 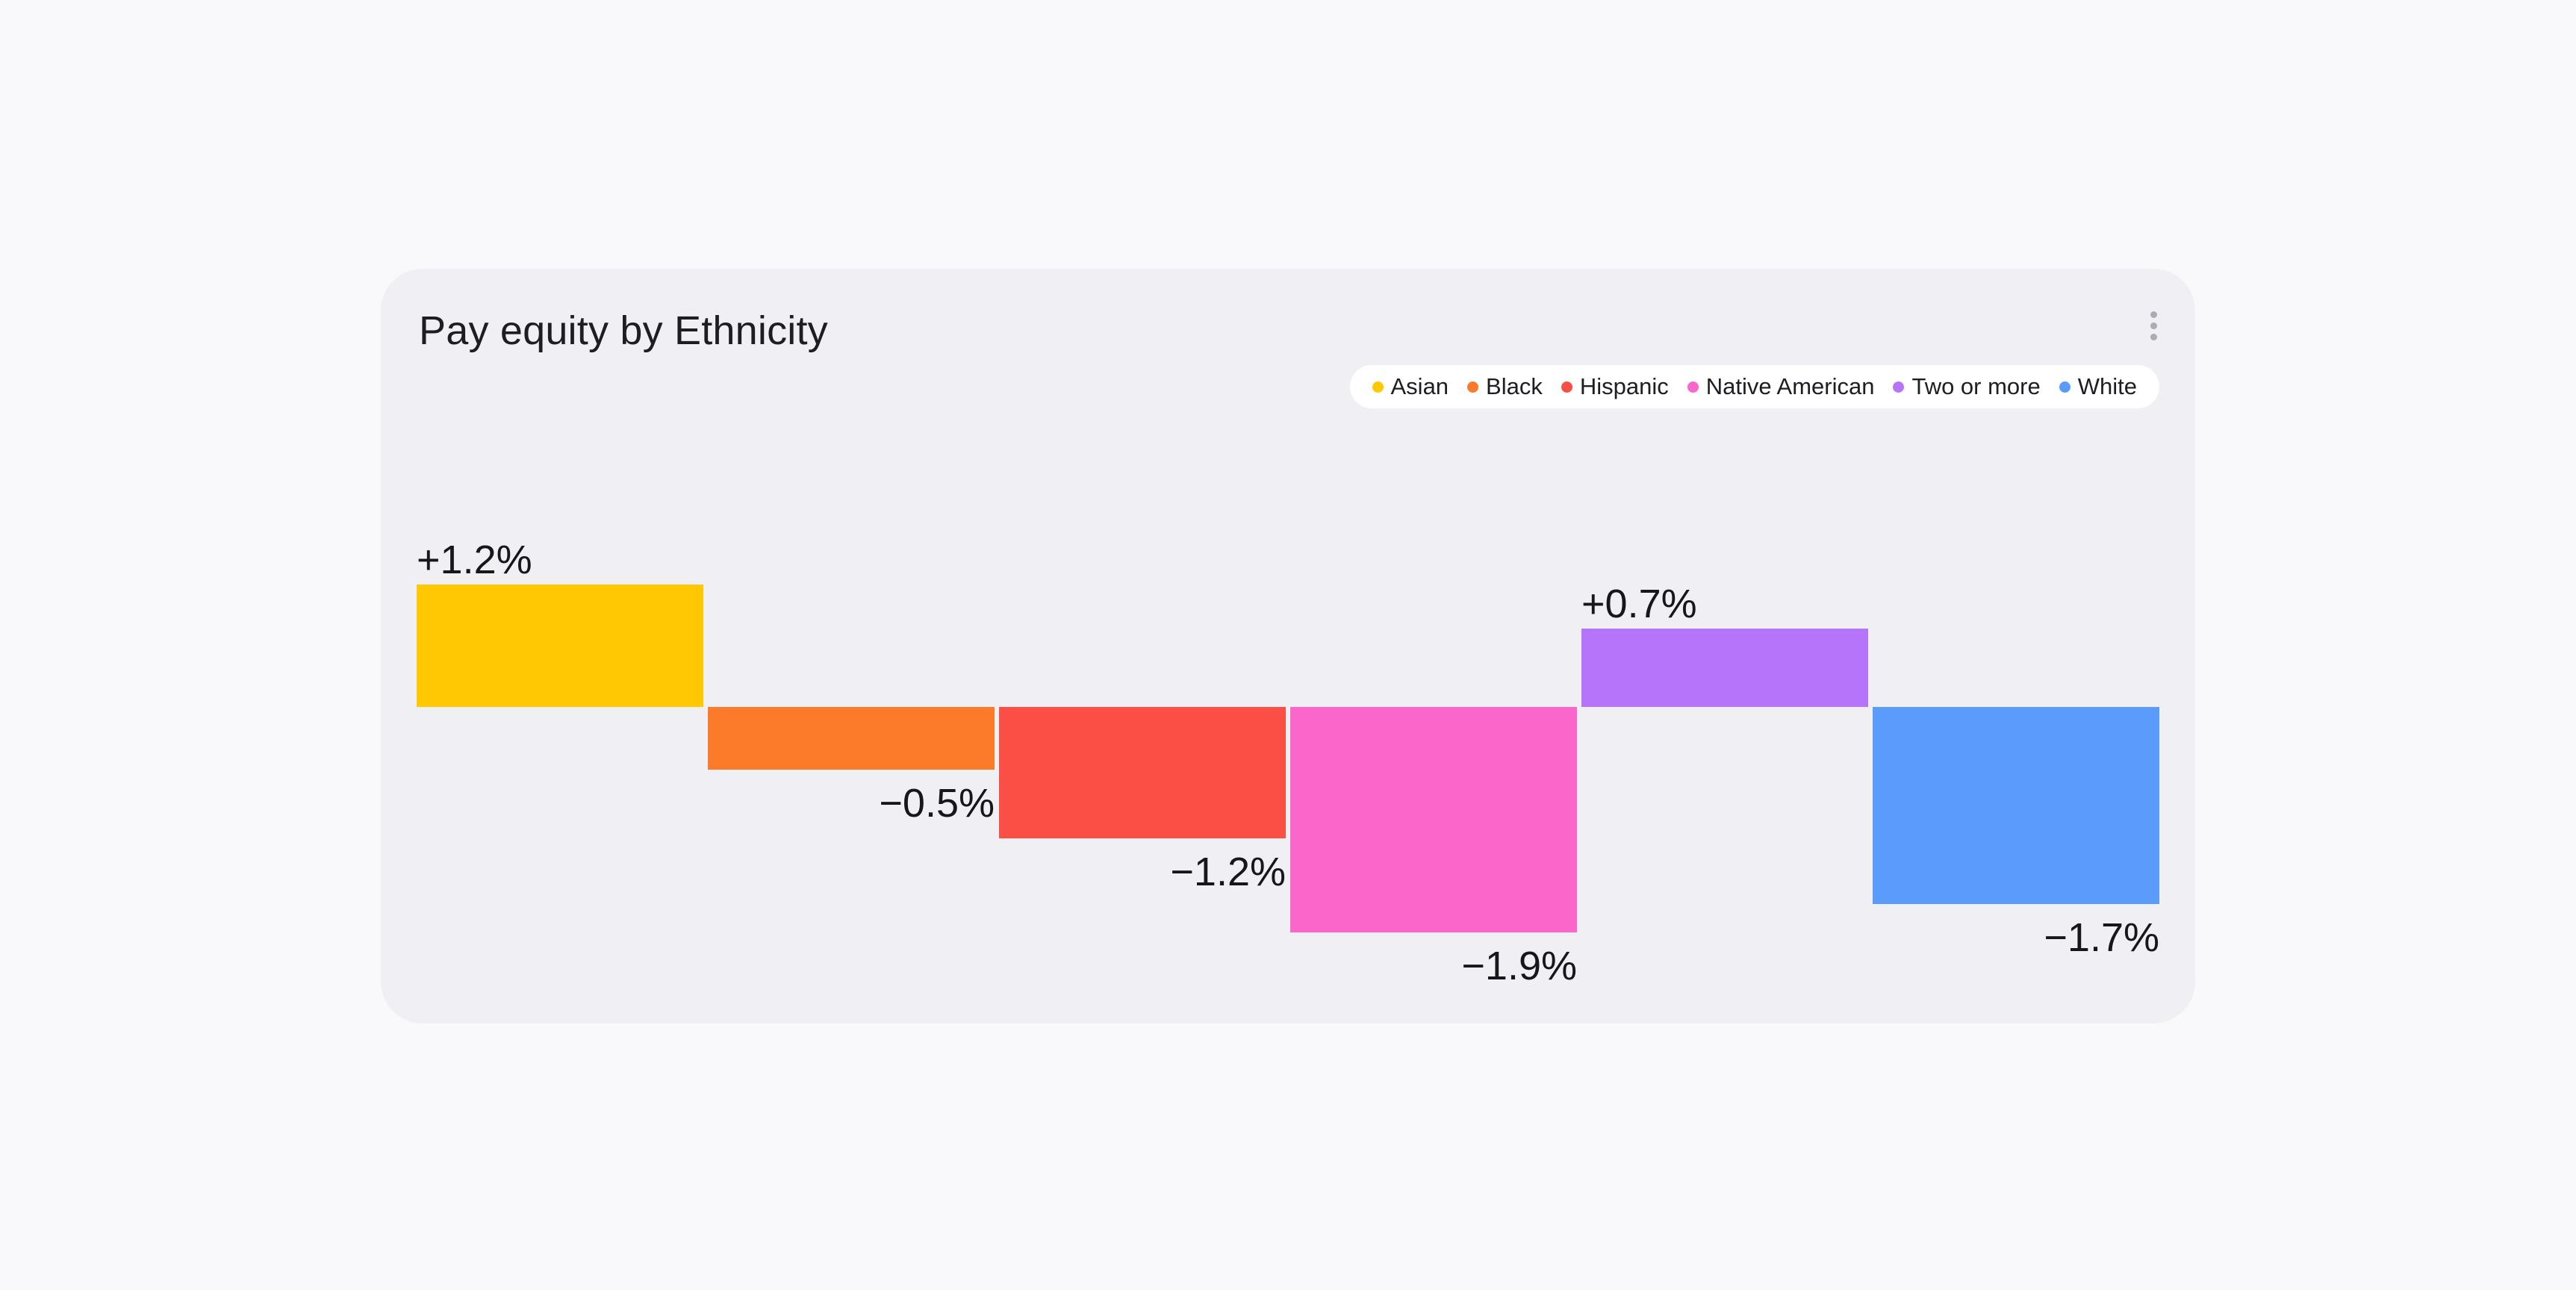 What do you see at coordinates (1473, 387) in the screenshot?
I see `legend-dot-icon-black` at bounding box center [1473, 387].